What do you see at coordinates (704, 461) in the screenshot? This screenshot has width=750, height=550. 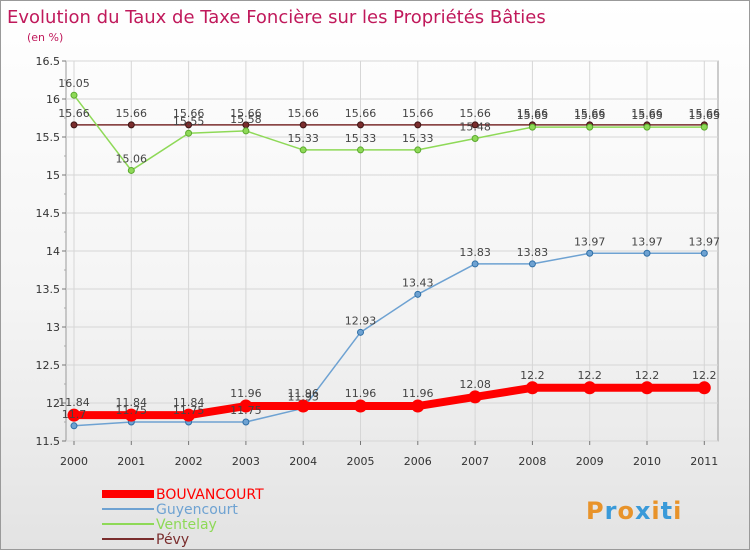 I see `x-tick-label: 2011` at bounding box center [704, 461].